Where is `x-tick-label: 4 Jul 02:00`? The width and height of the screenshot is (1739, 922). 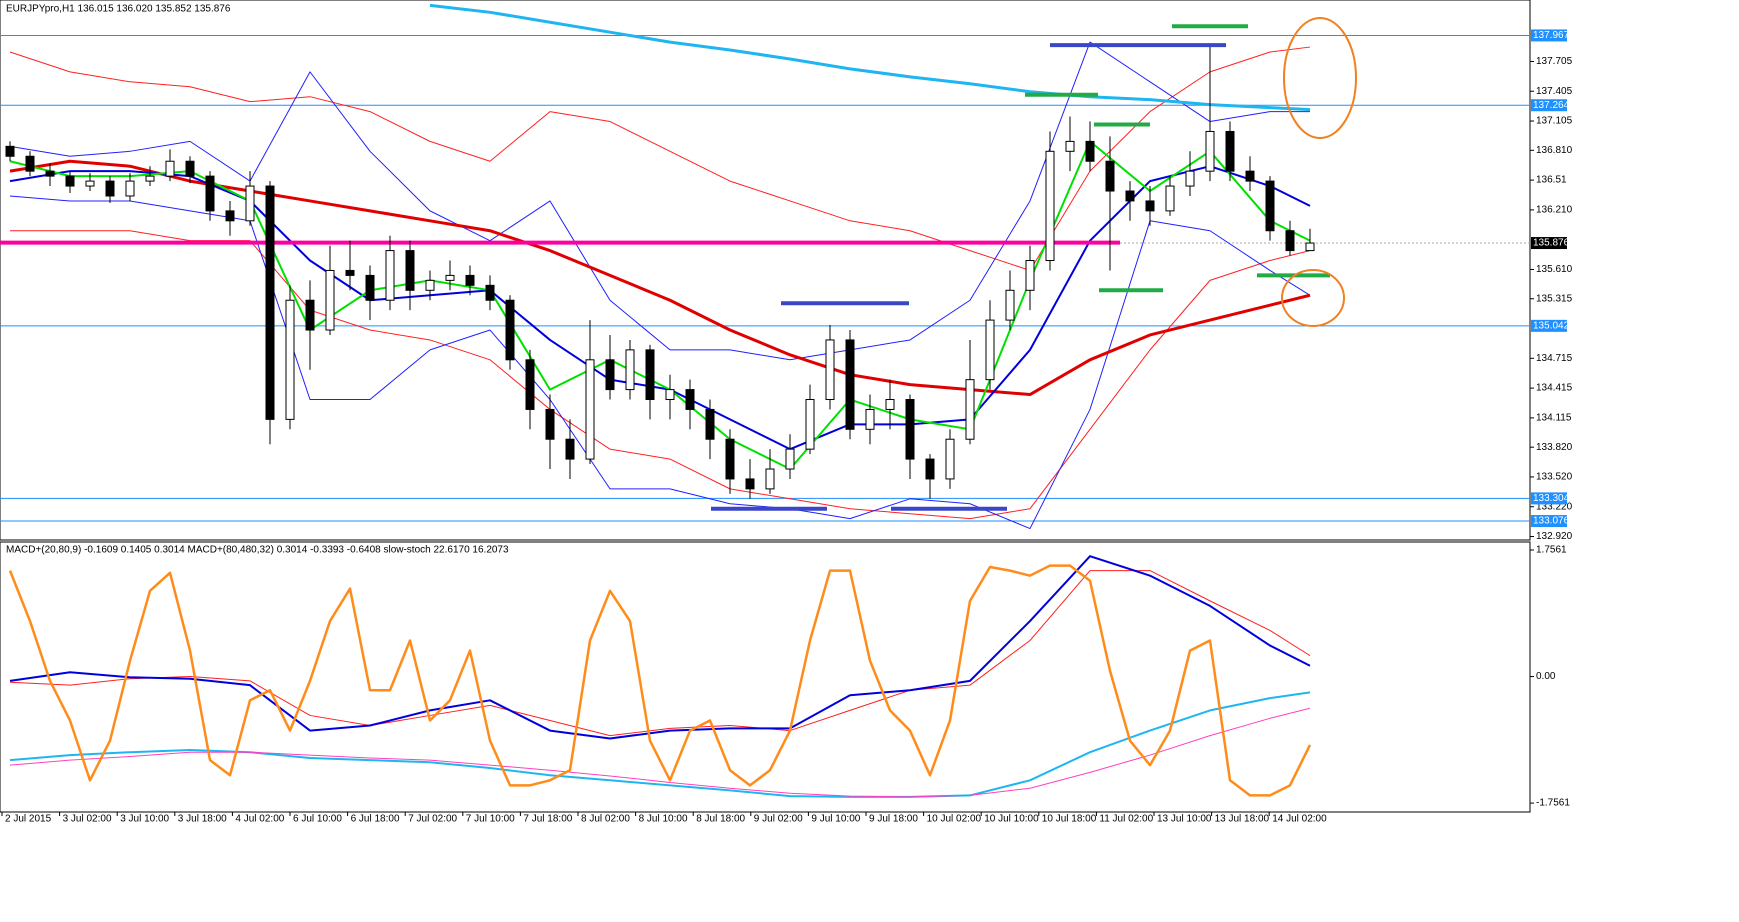
x-tick-label: 4 Jul 02:00 is located at coordinates (259, 819).